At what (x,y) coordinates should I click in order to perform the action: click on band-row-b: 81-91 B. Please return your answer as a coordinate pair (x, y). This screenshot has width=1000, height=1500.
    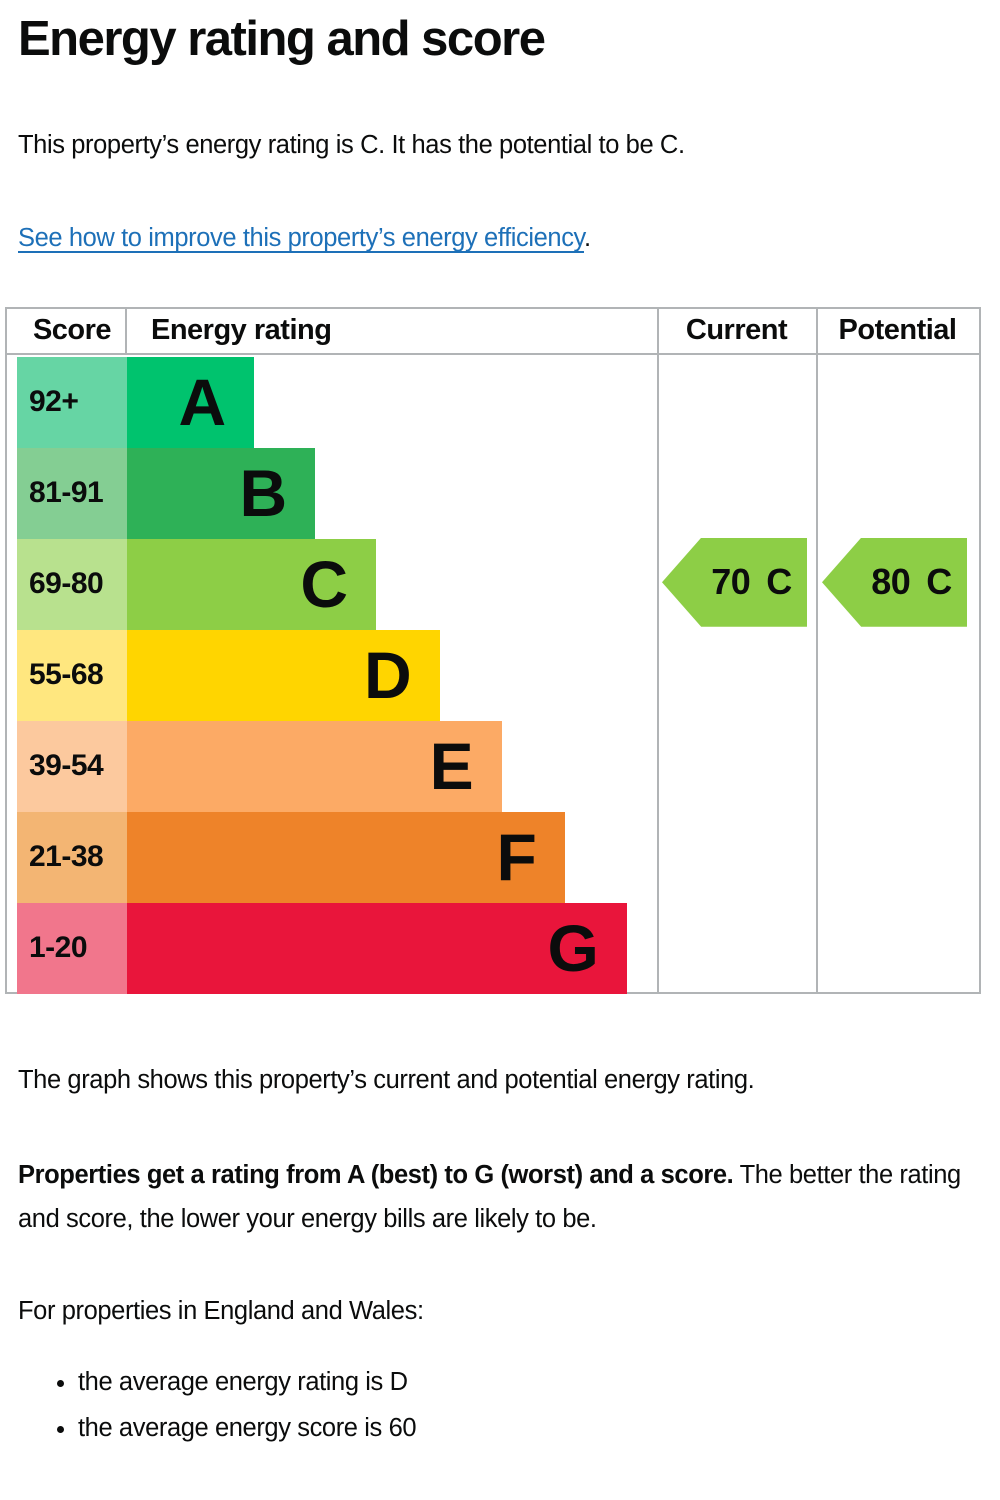
    Looking at the image, I should click on (337, 493).